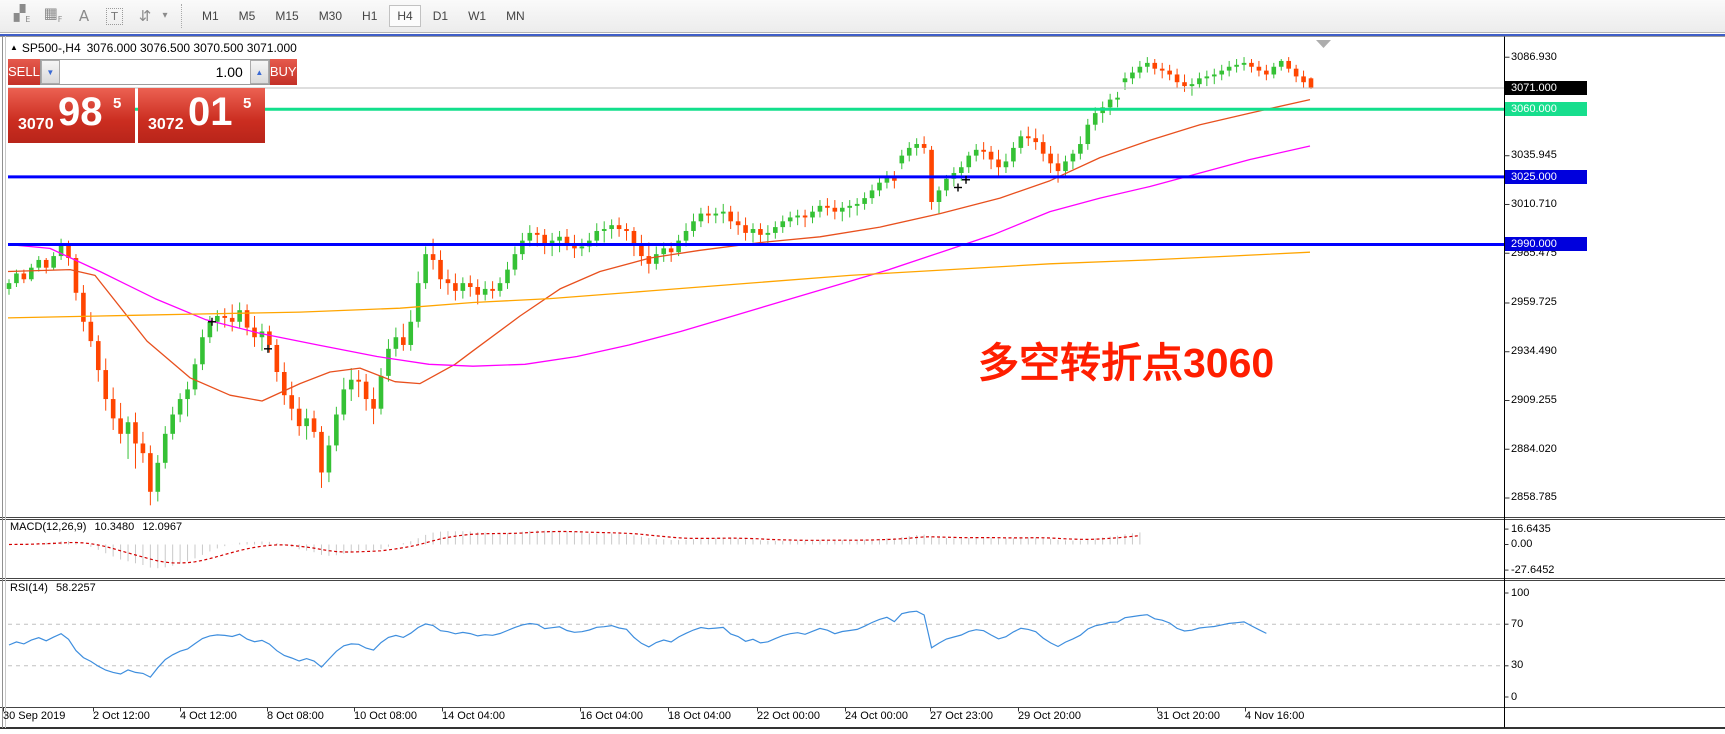  I want to click on arrange-arrows-icon: ⇵, so click(145, 16).